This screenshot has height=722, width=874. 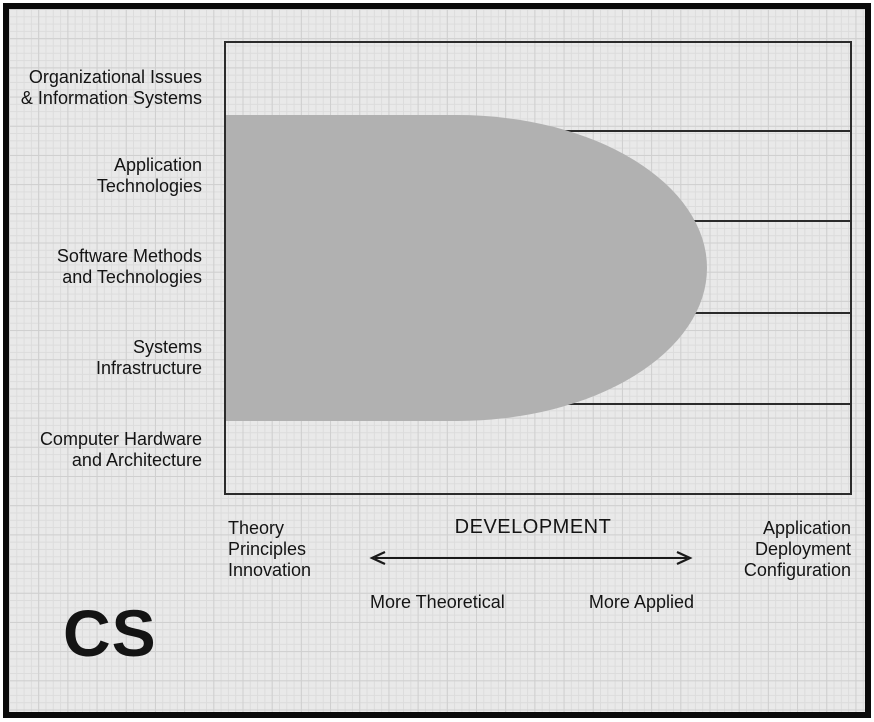 I want to click on category-label-application-technologies: Application Technologies, so click(x=149, y=175).